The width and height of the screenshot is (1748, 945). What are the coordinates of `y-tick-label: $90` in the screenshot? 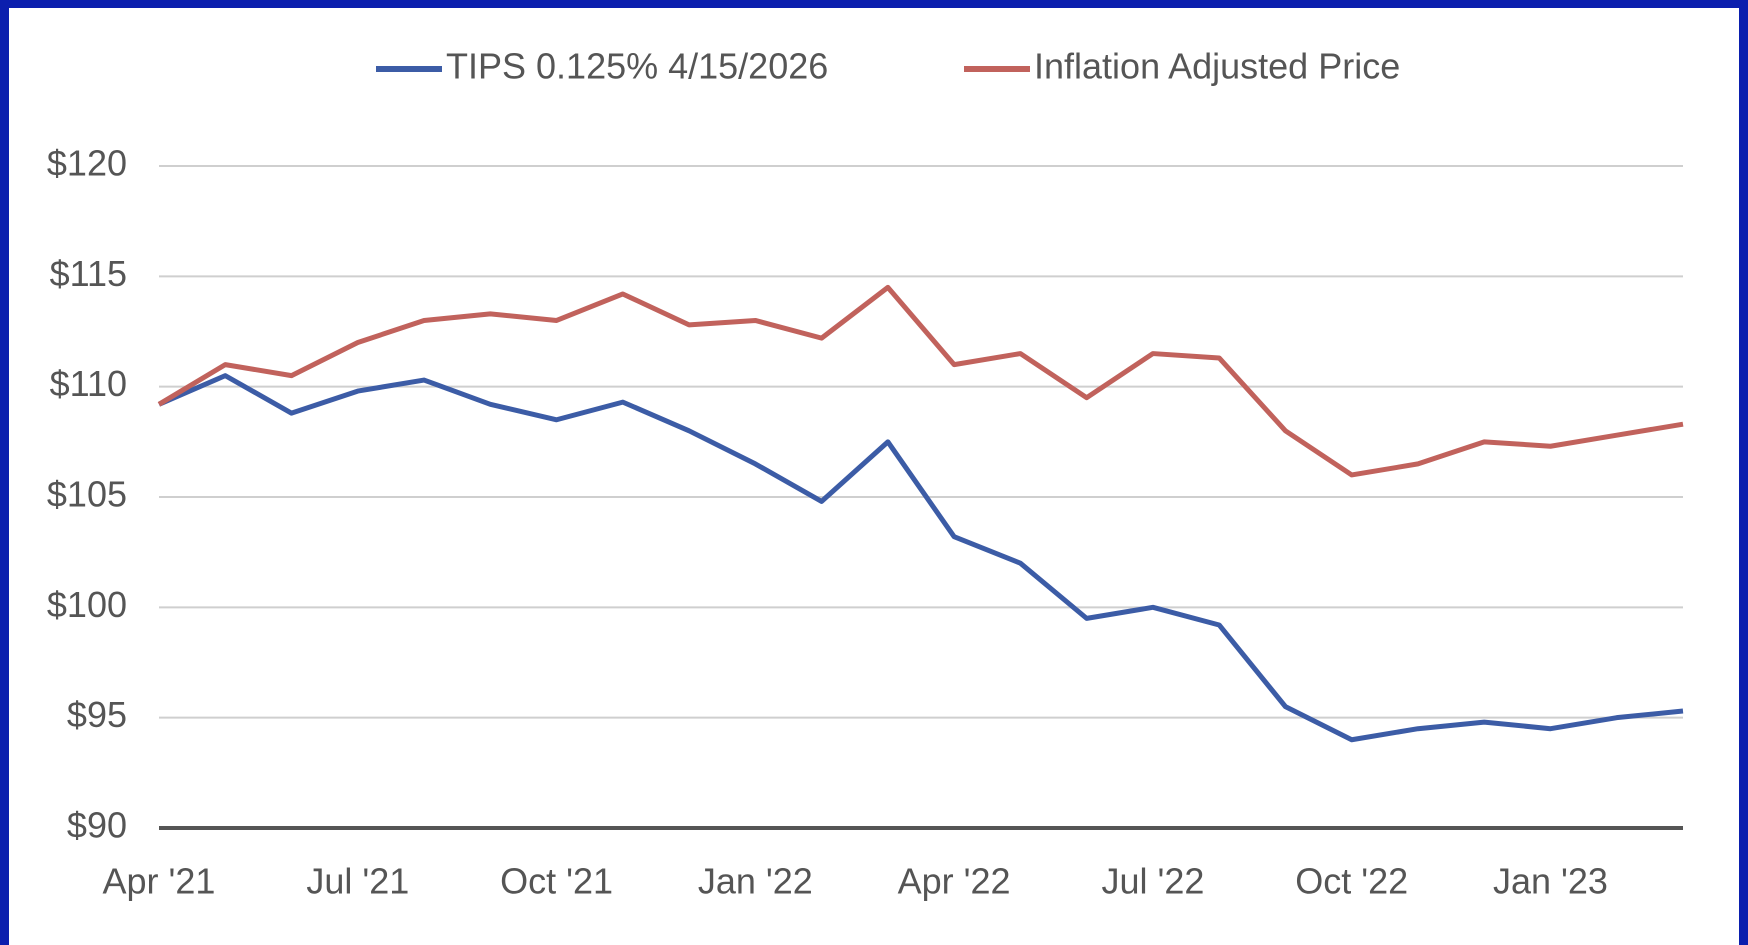 It's located at (97, 825).